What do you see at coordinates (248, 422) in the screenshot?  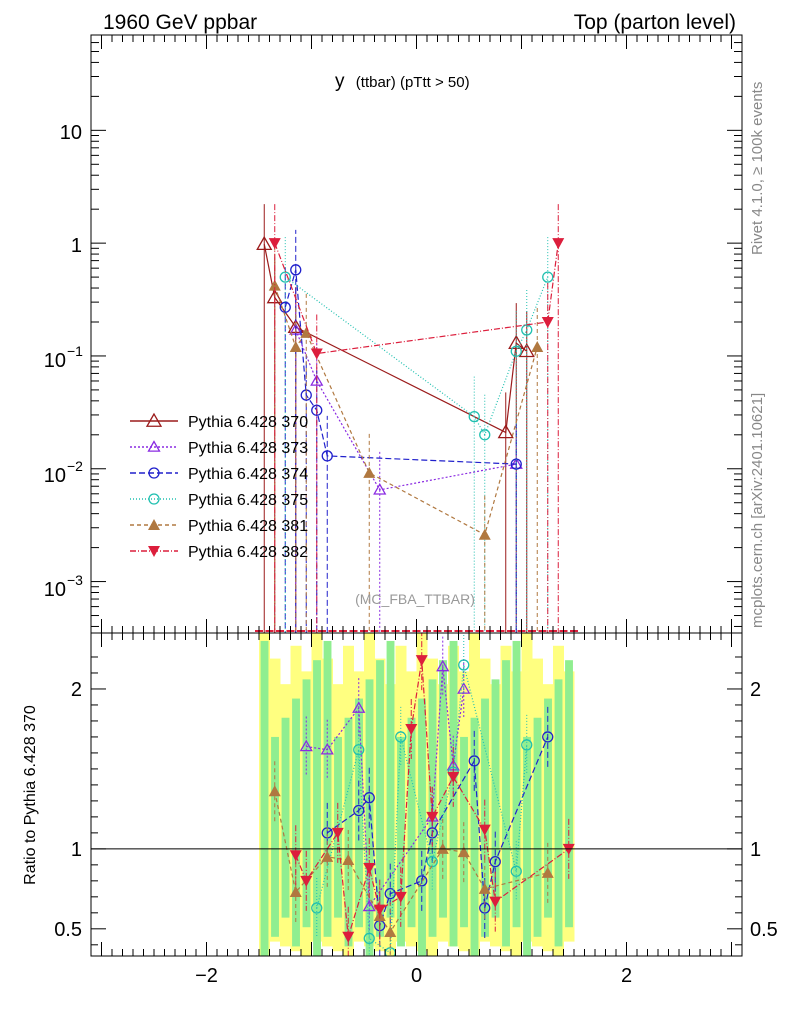 I see `legend-label: Pythia 6.428 370` at bounding box center [248, 422].